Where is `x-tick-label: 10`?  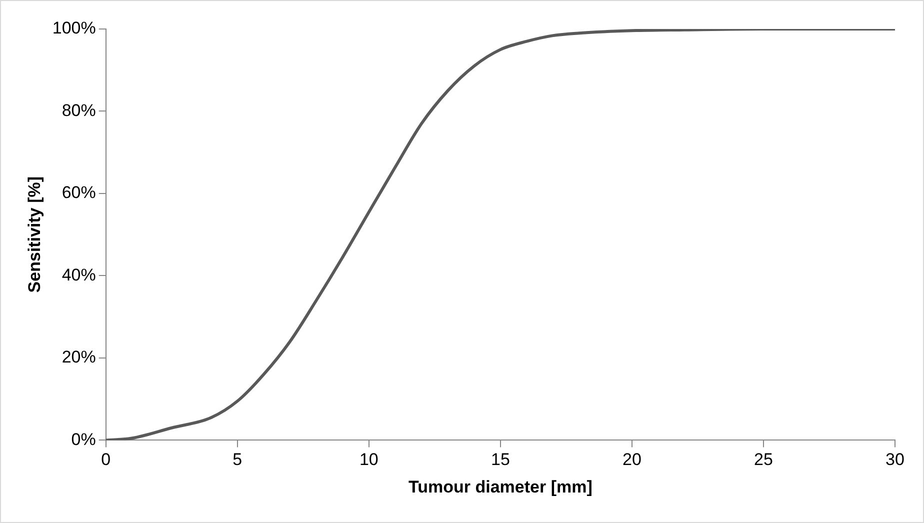 x-tick-label: 10 is located at coordinates (368, 460).